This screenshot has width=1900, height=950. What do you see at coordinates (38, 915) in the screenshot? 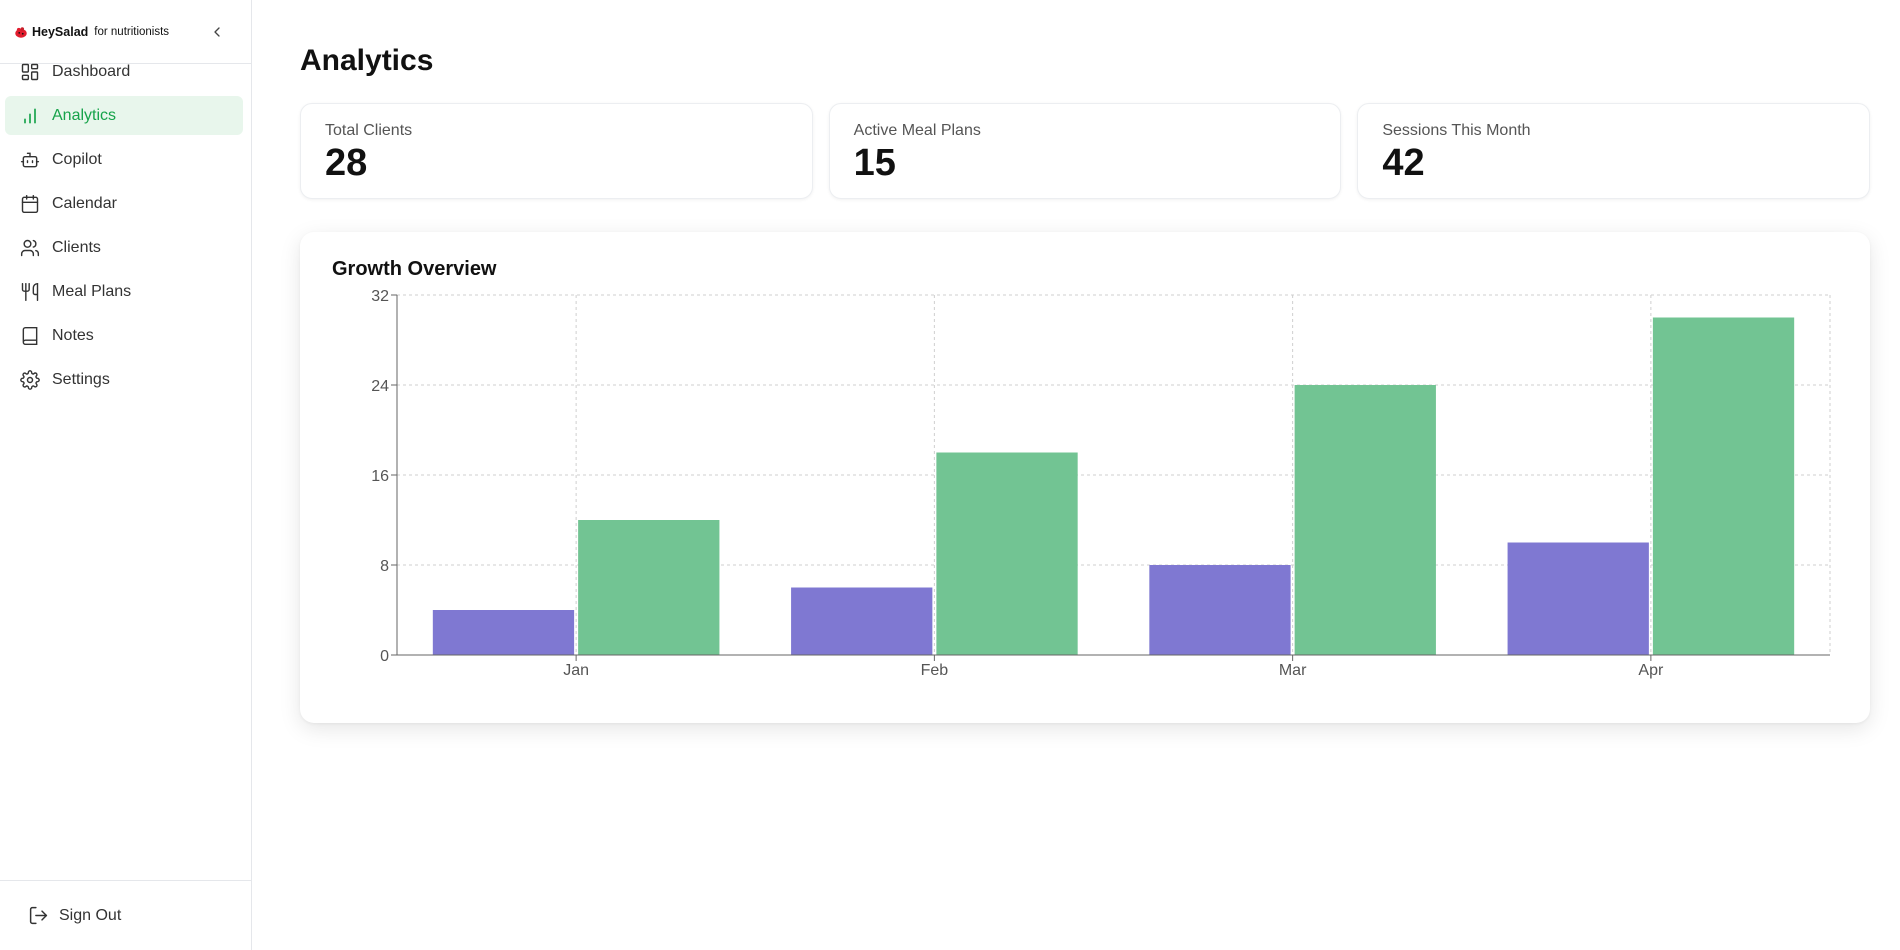
I see `log-out-icon` at bounding box center [38, 915].